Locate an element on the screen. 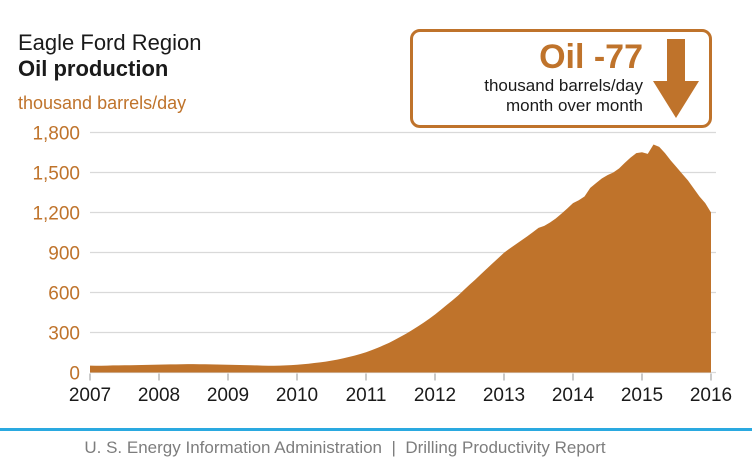  y-tick-label: 1,200 is located at coordinates (56, 214).